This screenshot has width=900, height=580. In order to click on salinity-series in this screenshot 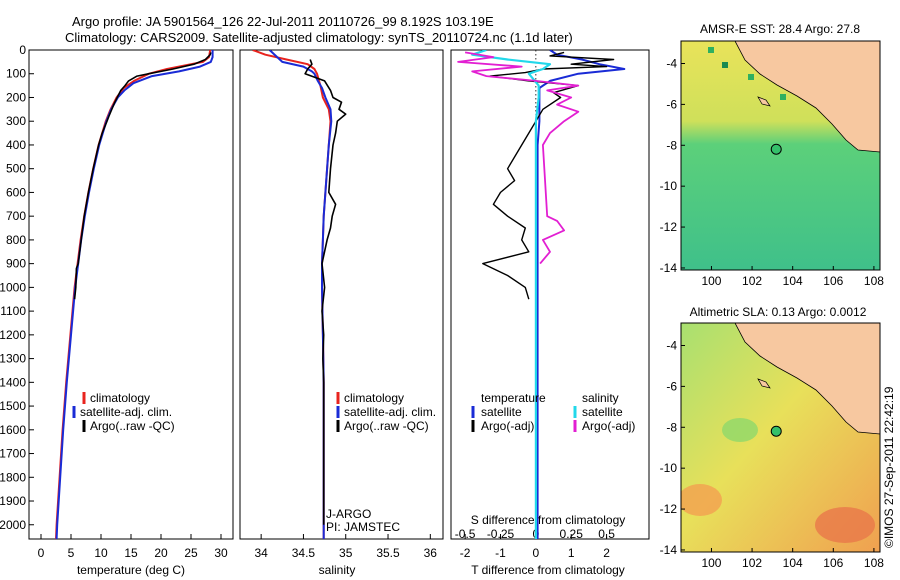, I will do `click(299, 294)`.